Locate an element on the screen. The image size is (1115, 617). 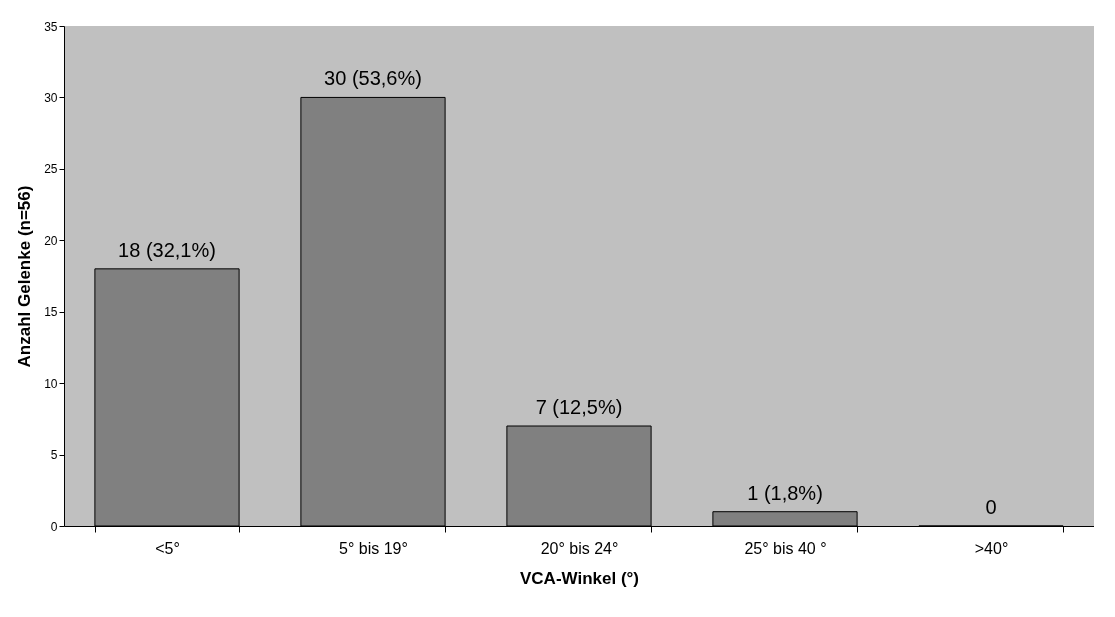
x-tick-label: >40° is located at coordinates (991, 548).